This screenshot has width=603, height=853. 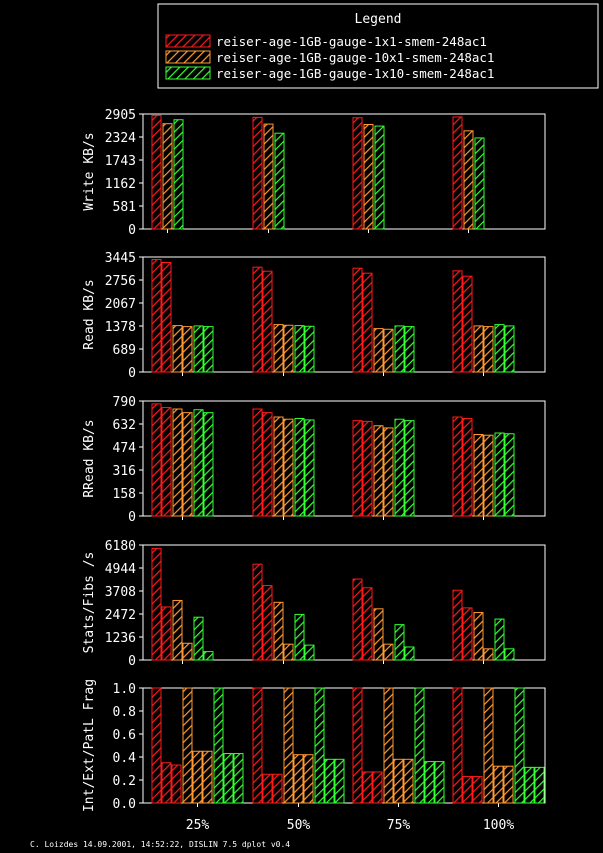 What do you see at coordinates (120, 569) in the screenshot?
I see `y-tick-label: 4944` at bounding box center [120, 569].